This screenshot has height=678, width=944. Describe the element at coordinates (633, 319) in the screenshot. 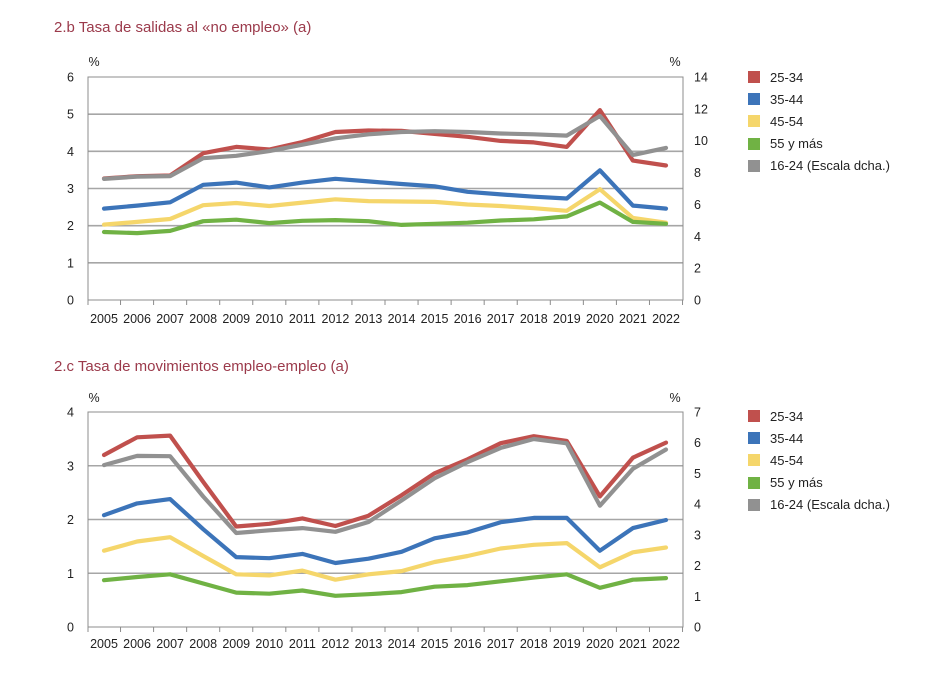

I see `x-tick-label: 2021` at that location.